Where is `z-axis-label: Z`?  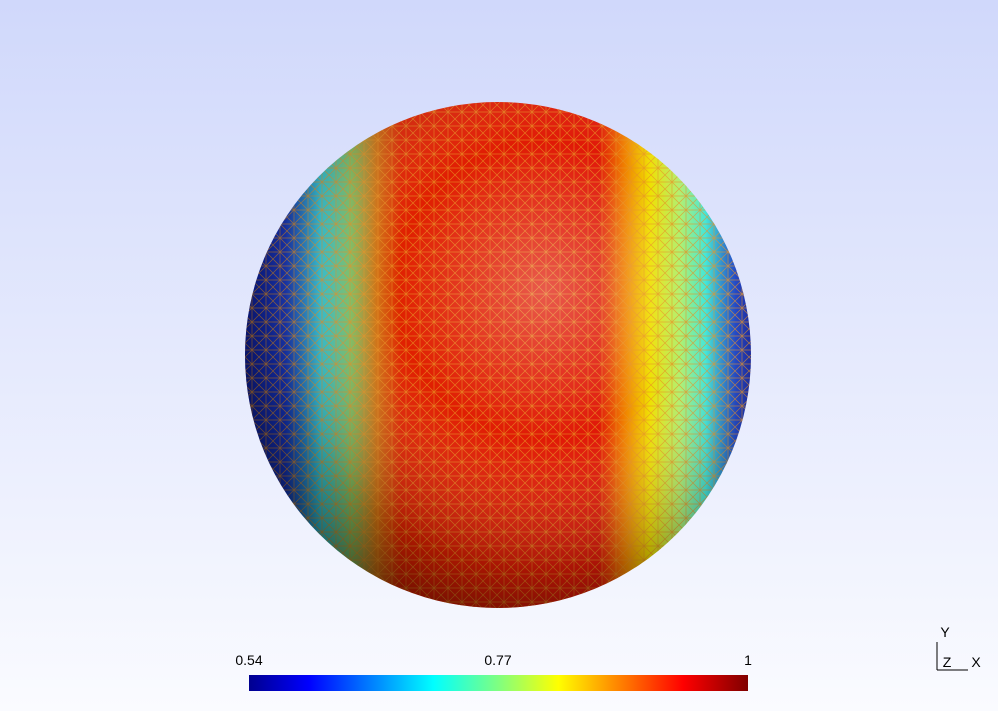 z-axis-label: Z is located at coordinates (947, 662).